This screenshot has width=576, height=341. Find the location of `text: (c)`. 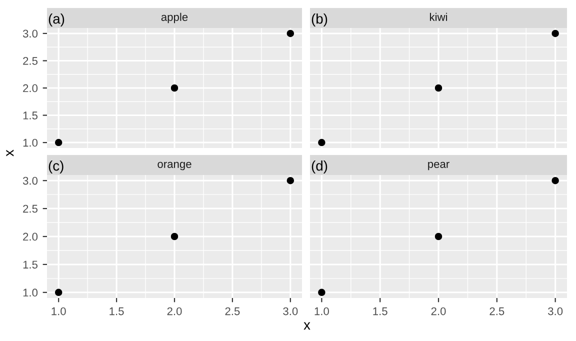

text: (c) is located at coordinates (56, 167).